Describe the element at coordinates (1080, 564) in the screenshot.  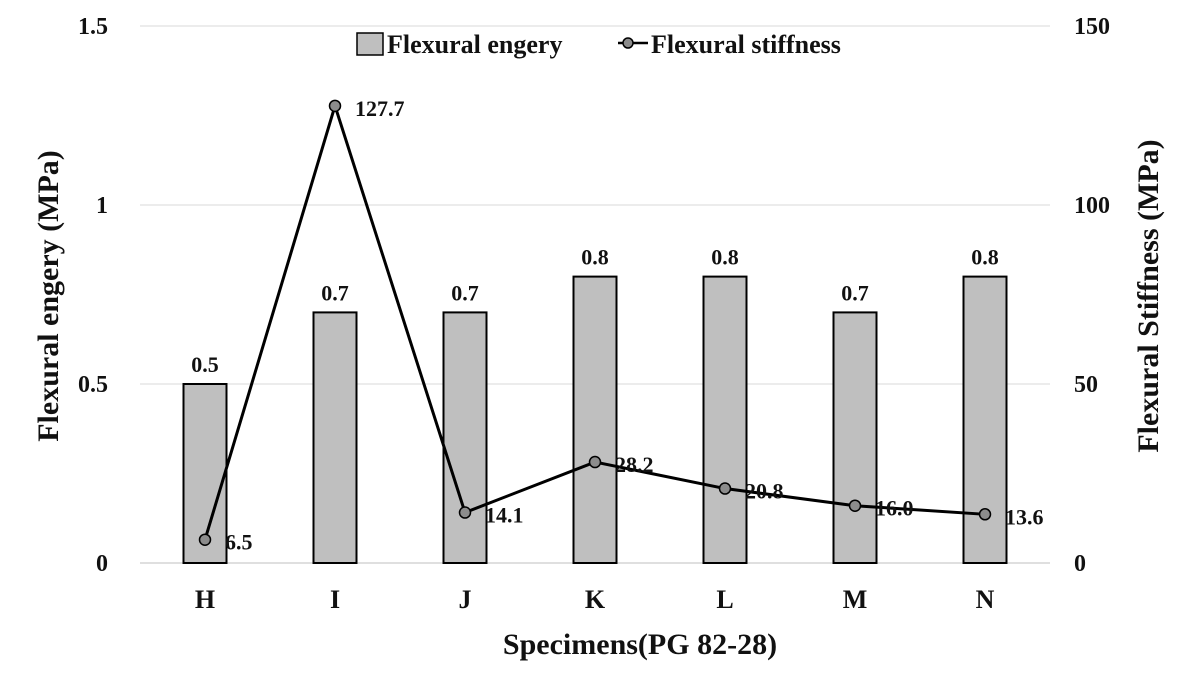
I see `y-right-tick-label: 0` at that location.